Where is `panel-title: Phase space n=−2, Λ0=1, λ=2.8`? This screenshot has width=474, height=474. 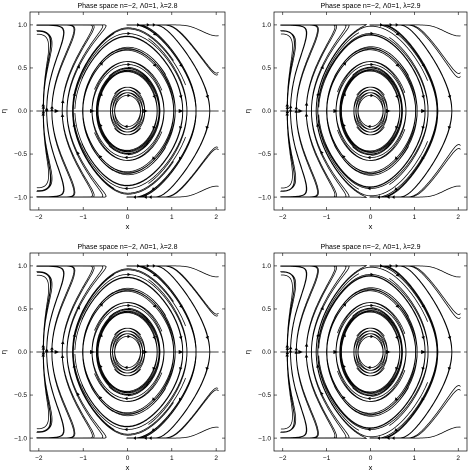 panel-title: Phase space n=−2, Λ0=1, λ=2.8 is located at coordinates (127, 247).